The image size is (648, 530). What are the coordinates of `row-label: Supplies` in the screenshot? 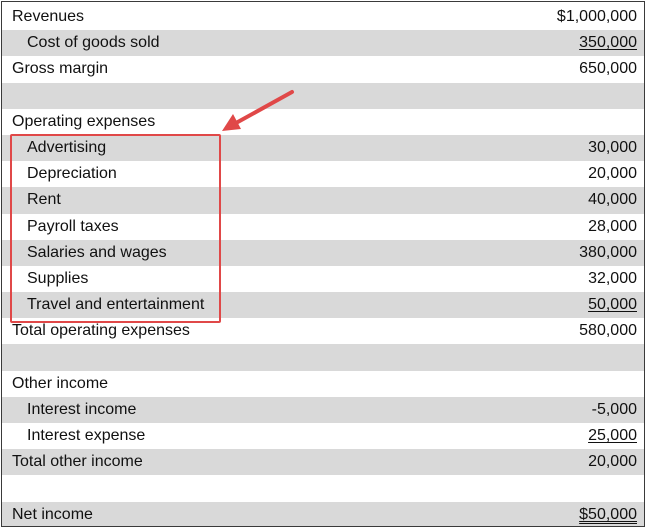 It's located at (58, 278).